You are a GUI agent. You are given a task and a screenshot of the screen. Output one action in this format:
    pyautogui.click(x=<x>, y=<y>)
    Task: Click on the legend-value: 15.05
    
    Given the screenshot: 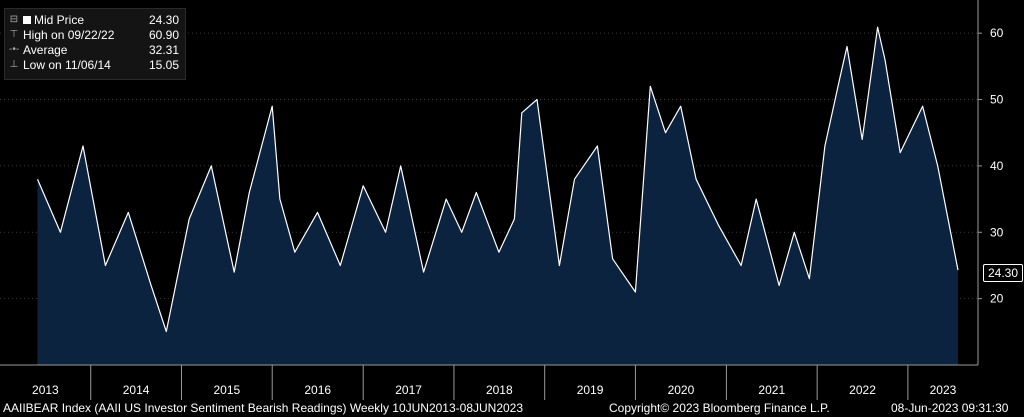 What is the action you would take?
    pyautogui.click(x=164, y=65)
    